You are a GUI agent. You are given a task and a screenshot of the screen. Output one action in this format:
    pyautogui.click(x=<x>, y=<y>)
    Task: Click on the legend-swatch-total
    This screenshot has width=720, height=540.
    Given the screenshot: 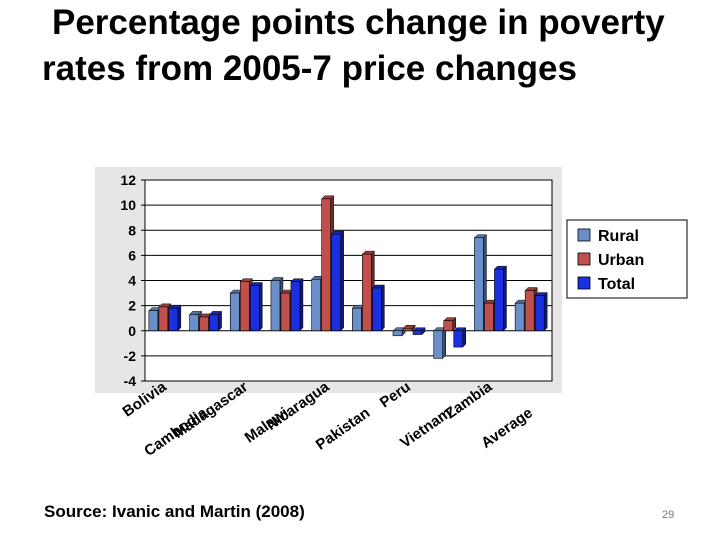 What is the action you would take?
    pyautogui.click(x=584, y=283)
    